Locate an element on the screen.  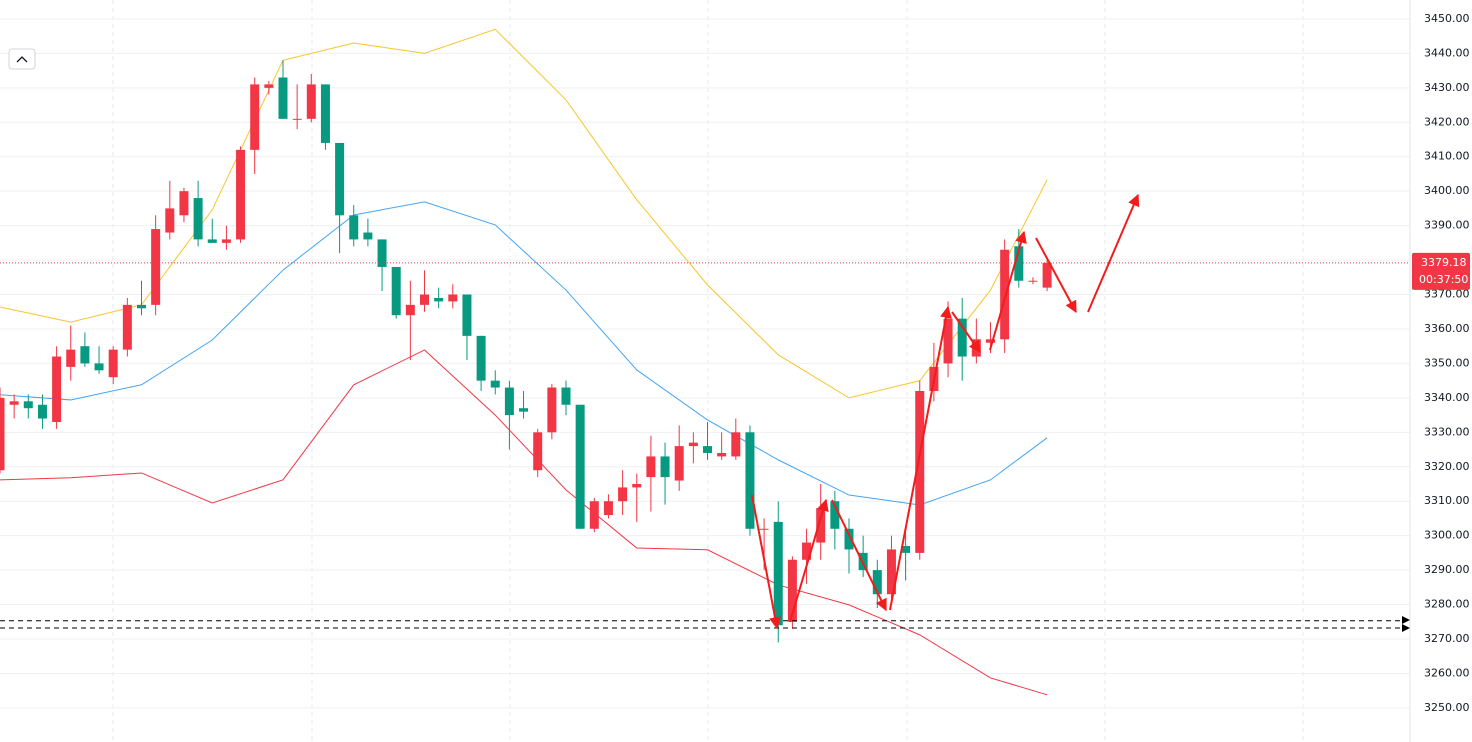
y-tick-label: 3250.00 is located at coordinates (1447, 707).